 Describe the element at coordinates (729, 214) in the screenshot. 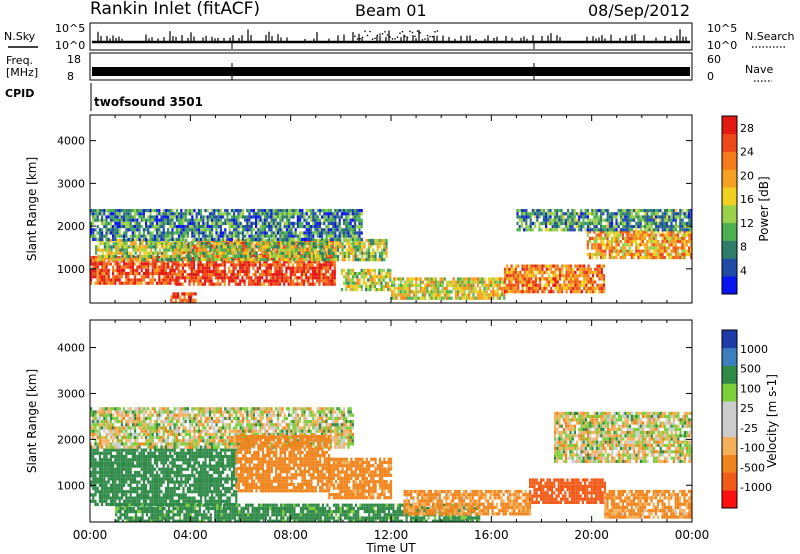

I see `colorbar-segment` at that location.